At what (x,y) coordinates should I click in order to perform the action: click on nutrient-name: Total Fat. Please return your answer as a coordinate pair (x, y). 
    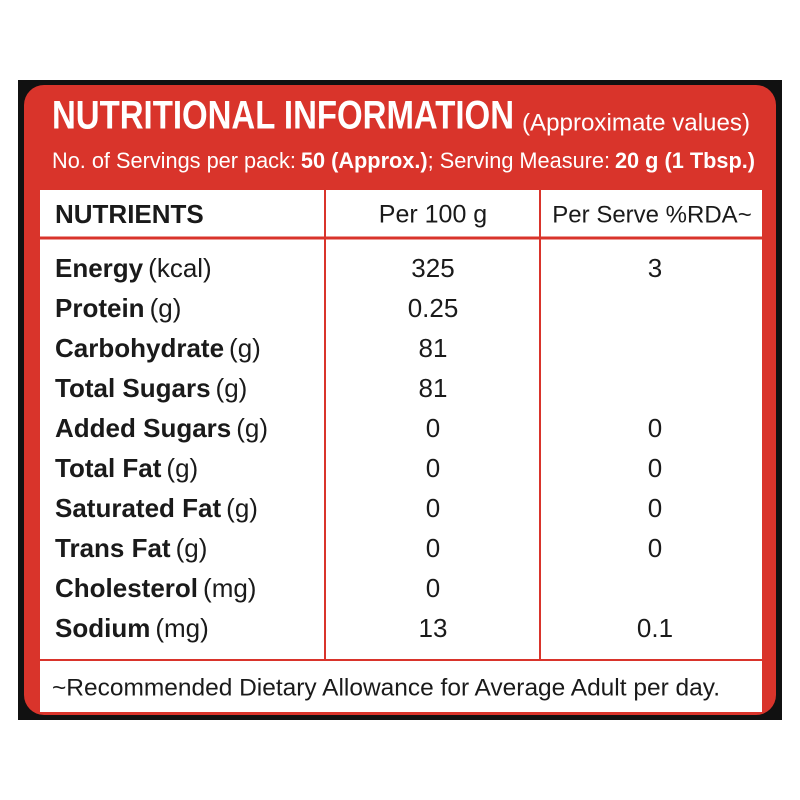
    Looking at the image, I should click on (108, 468).